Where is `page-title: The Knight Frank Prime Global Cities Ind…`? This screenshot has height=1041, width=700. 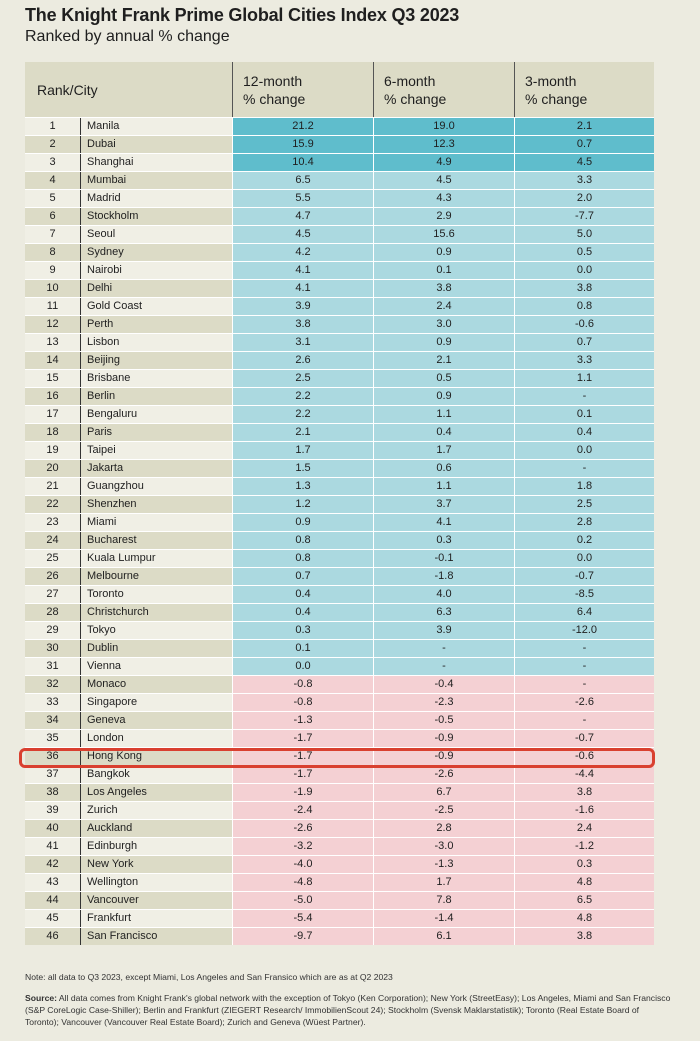 page-title: The Knight Frank Prime Global Cities Ind… is located at coordinates (242, 15).